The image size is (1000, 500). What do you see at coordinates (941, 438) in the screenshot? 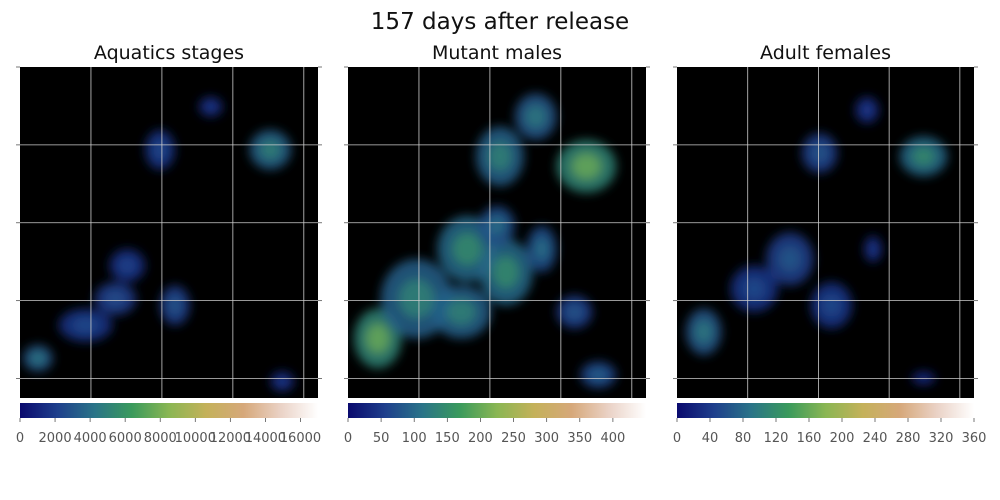
I see `colorbar-tick-label: 320` at bounding box center [941, 438].